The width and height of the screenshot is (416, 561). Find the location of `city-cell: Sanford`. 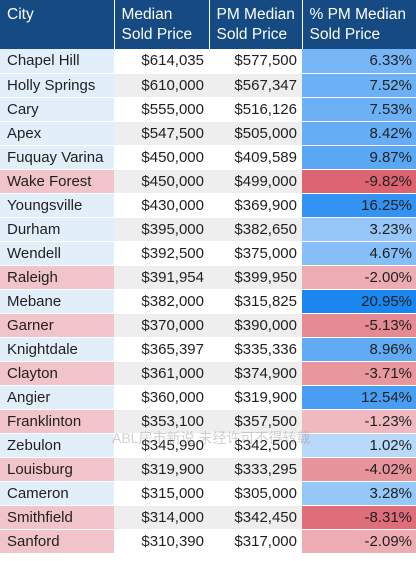

city-cell: Sanford is located at coordinates (57, 541).